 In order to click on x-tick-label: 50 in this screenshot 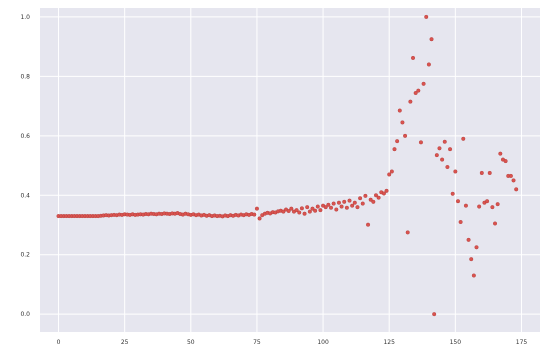, I will do `click(191, 342)`.